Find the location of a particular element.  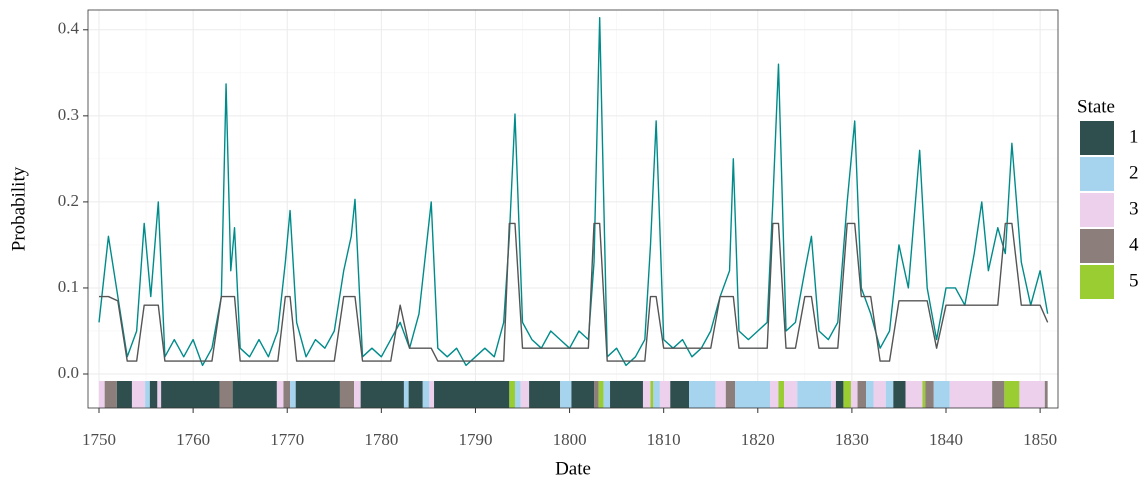

x-tick-label: 1750 is located at coordinates (99, 439).